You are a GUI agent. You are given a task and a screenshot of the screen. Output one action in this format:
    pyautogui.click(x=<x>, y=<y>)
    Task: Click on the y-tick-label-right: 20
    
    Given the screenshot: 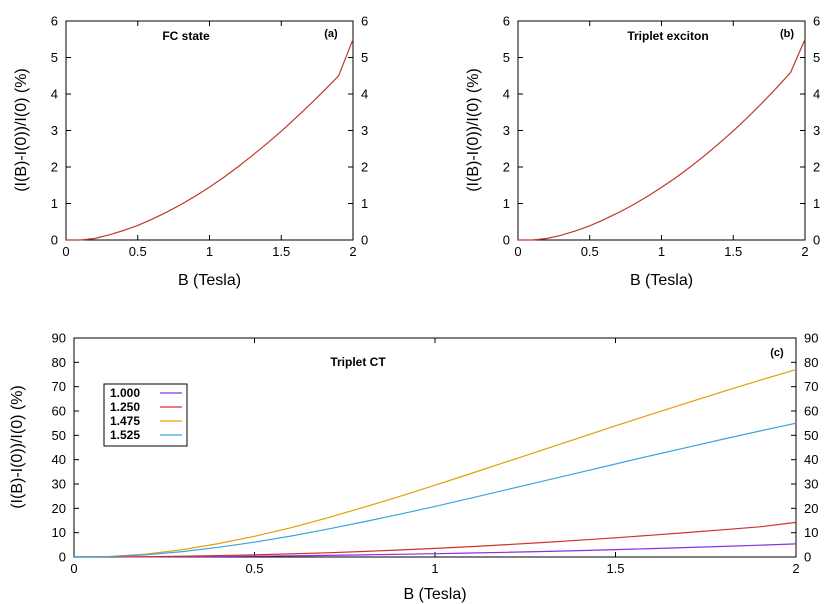 What is the action you would take?
    pyautogui.click(x=811, y=508)
    